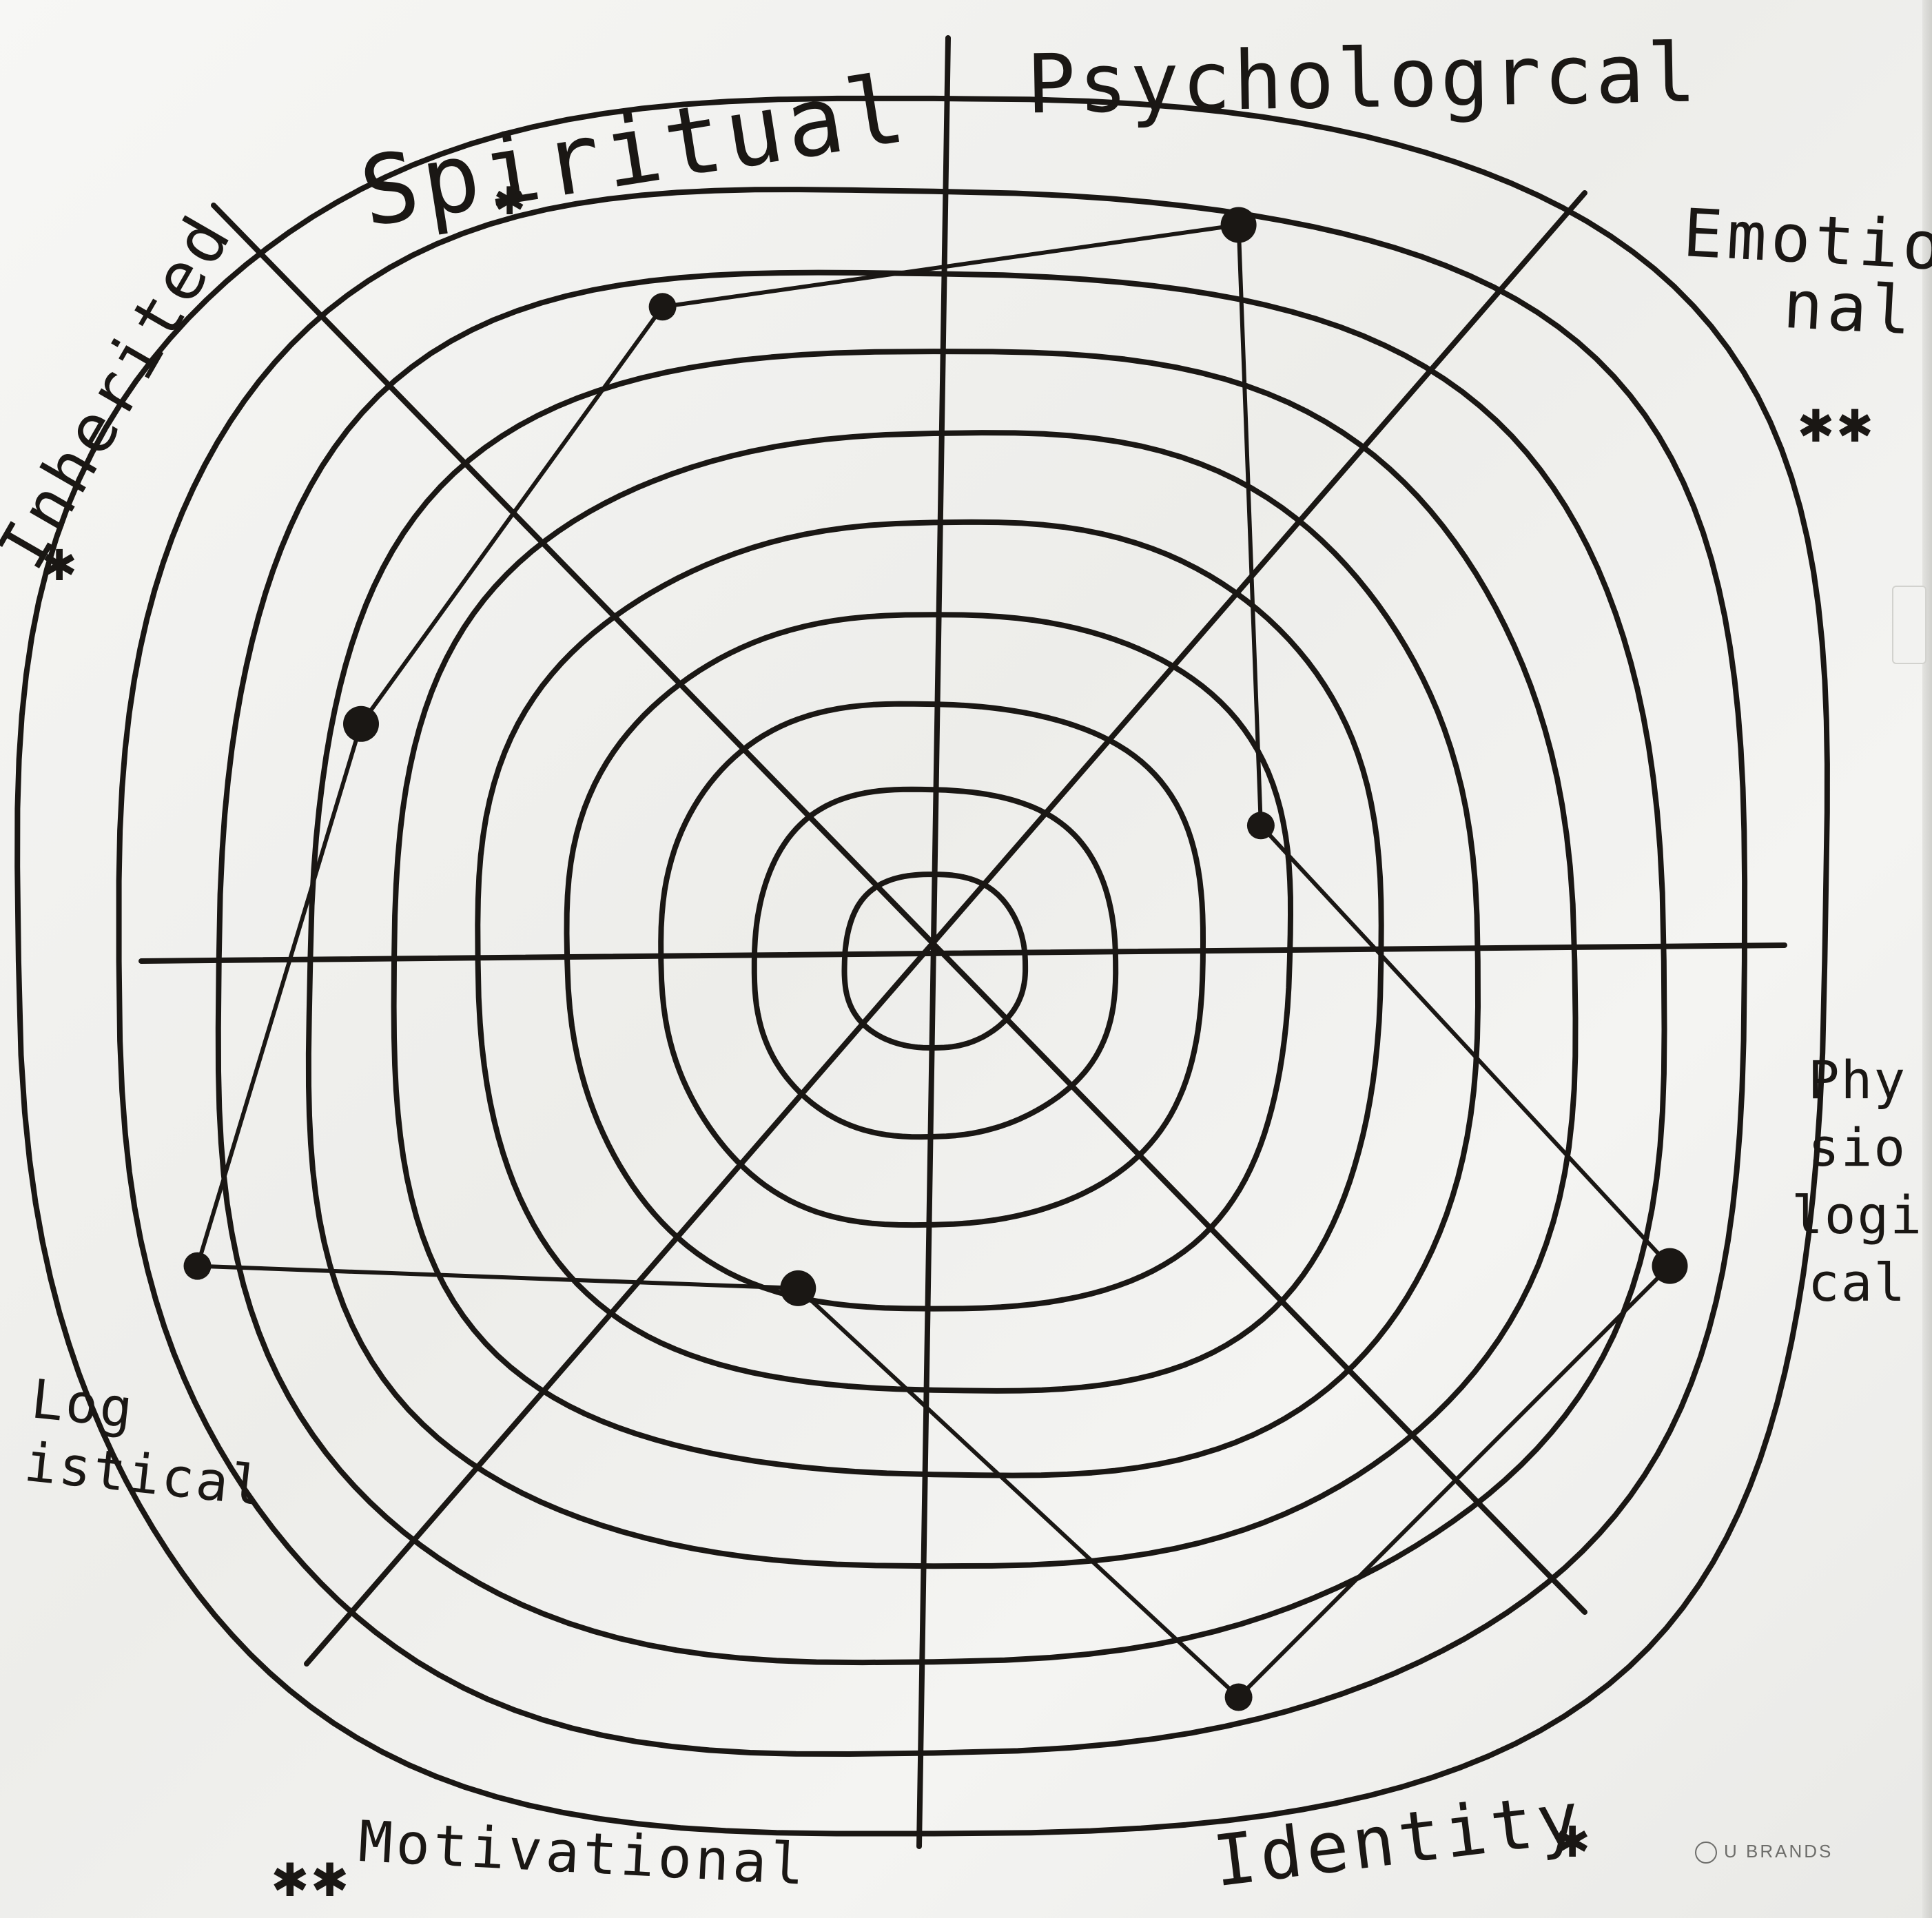 This screenshot has height=1918, width=1932. I want to click on brand-mark: U BRANDS, so click(1764, 1852).